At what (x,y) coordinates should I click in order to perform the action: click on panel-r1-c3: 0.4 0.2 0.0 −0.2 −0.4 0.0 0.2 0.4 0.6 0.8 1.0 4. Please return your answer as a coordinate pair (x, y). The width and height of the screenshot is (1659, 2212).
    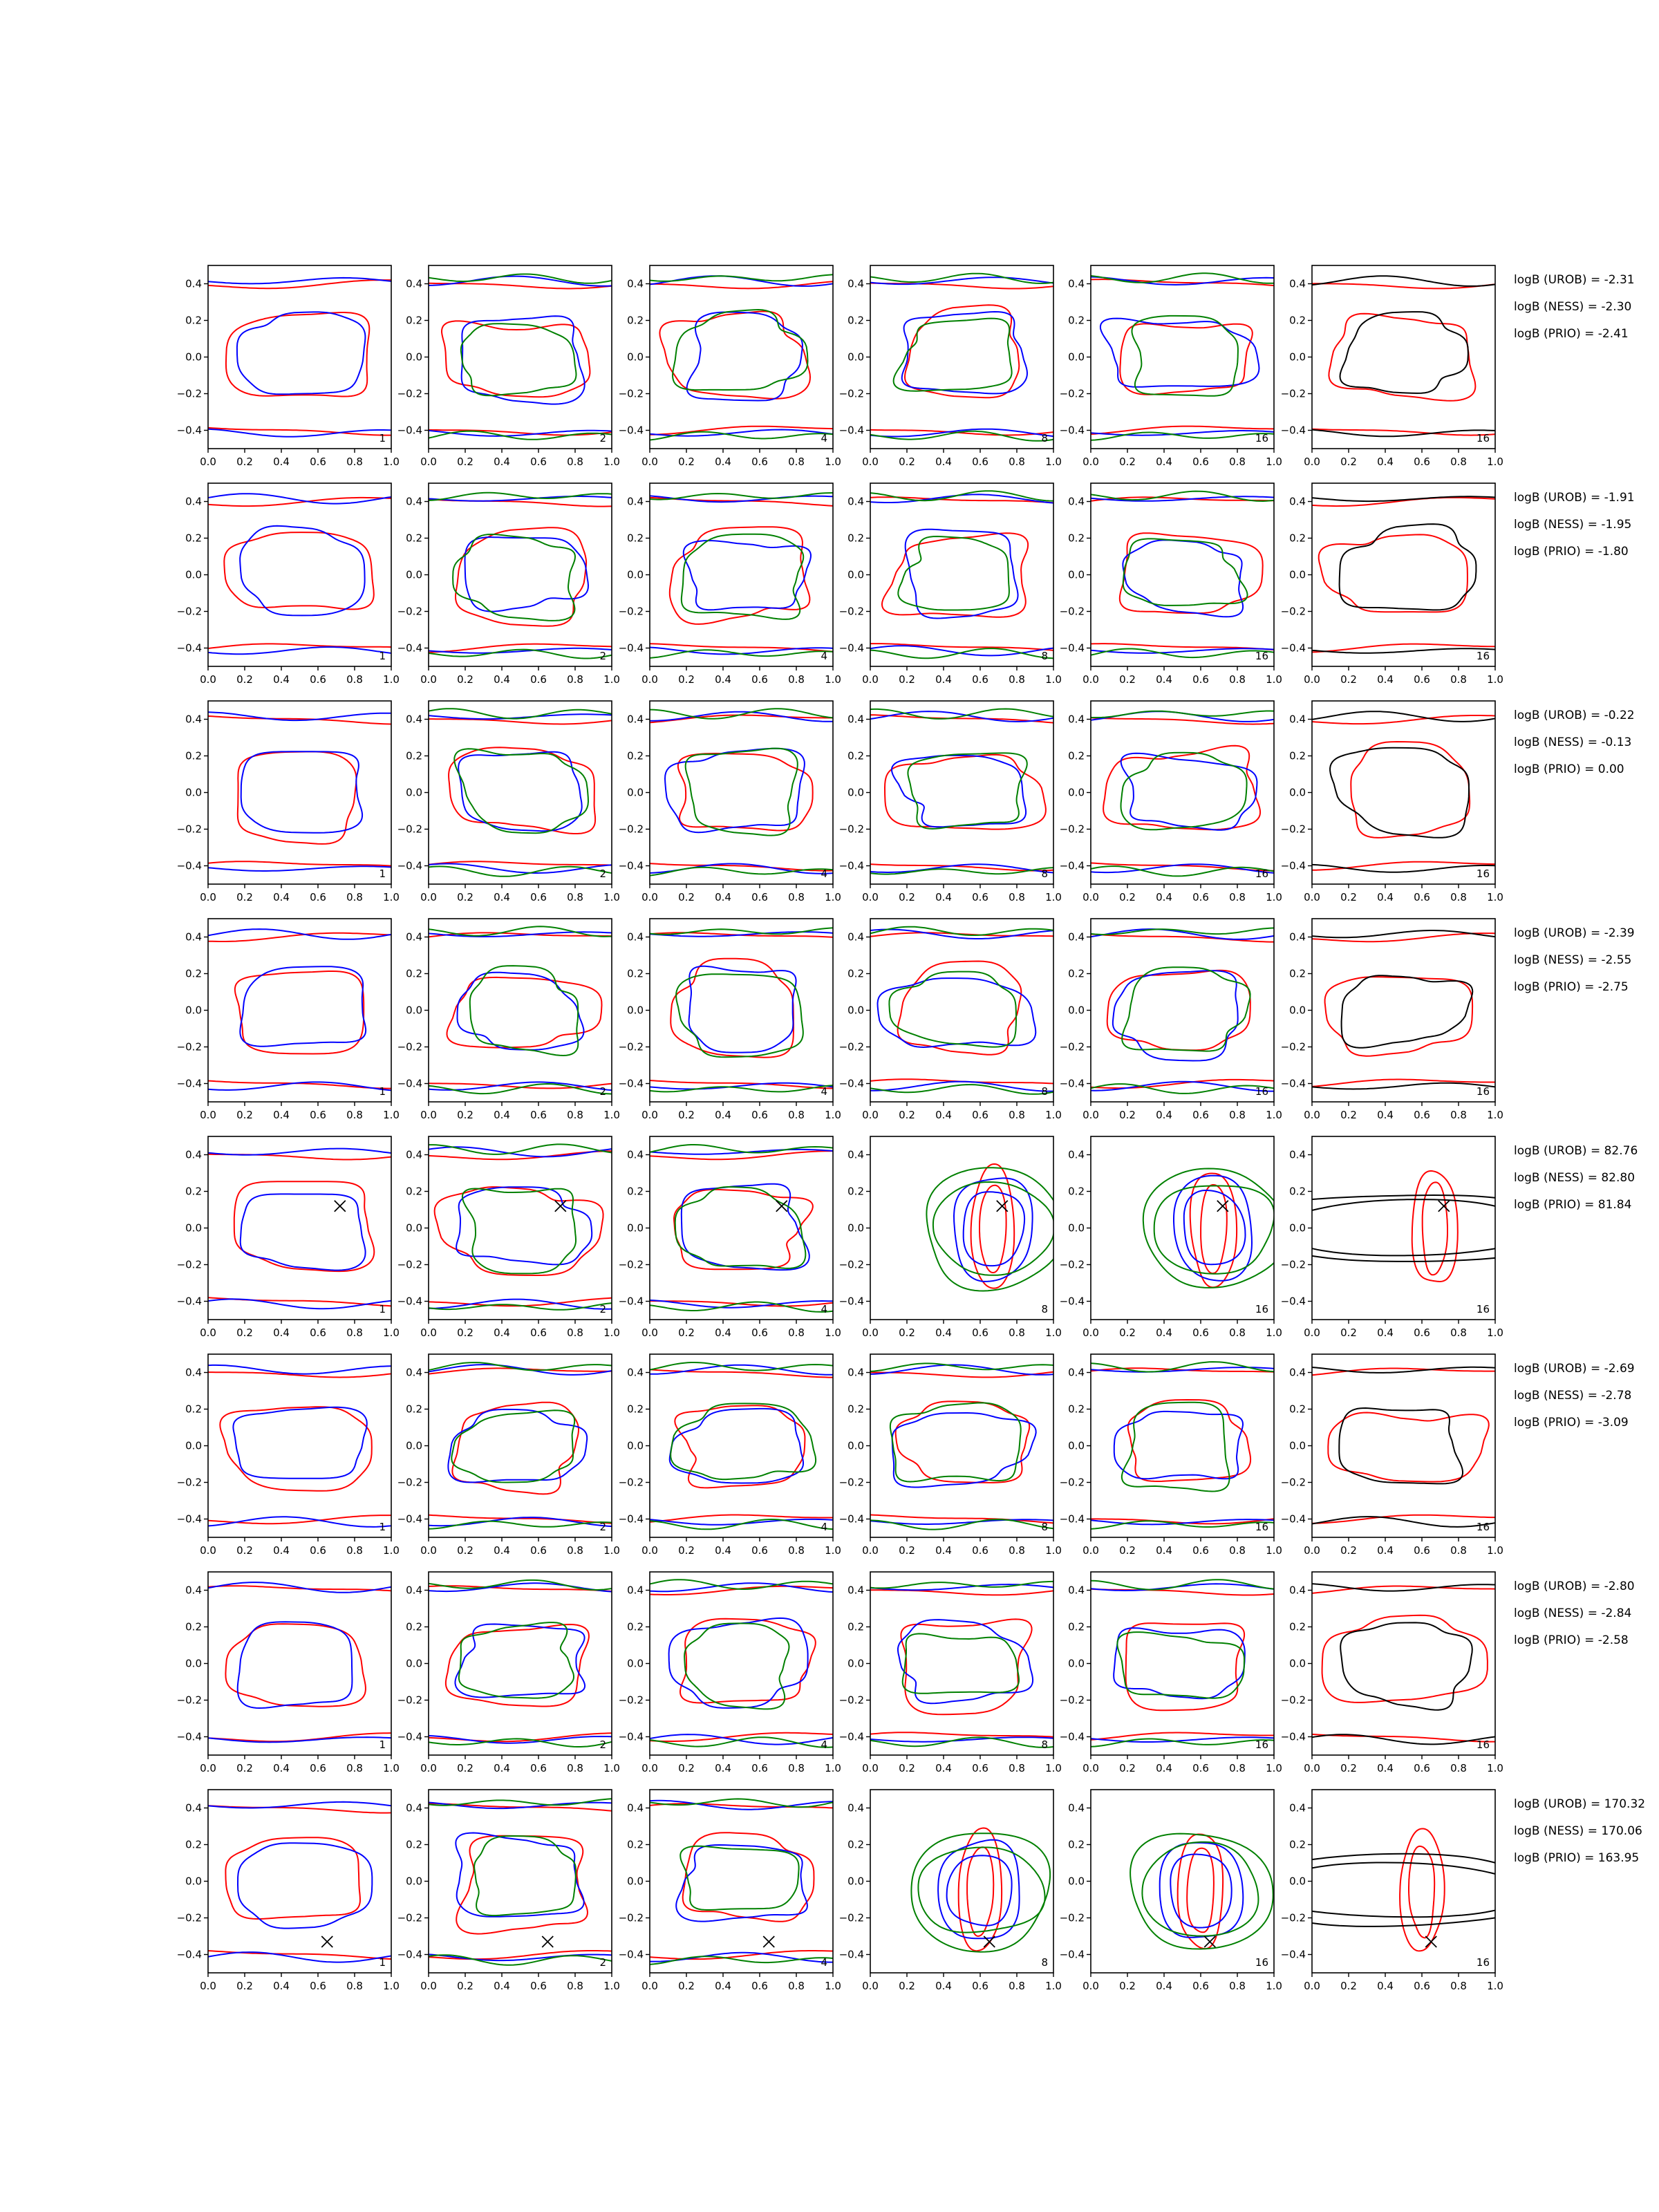
    Looking at the image, I should click on (730, 366).